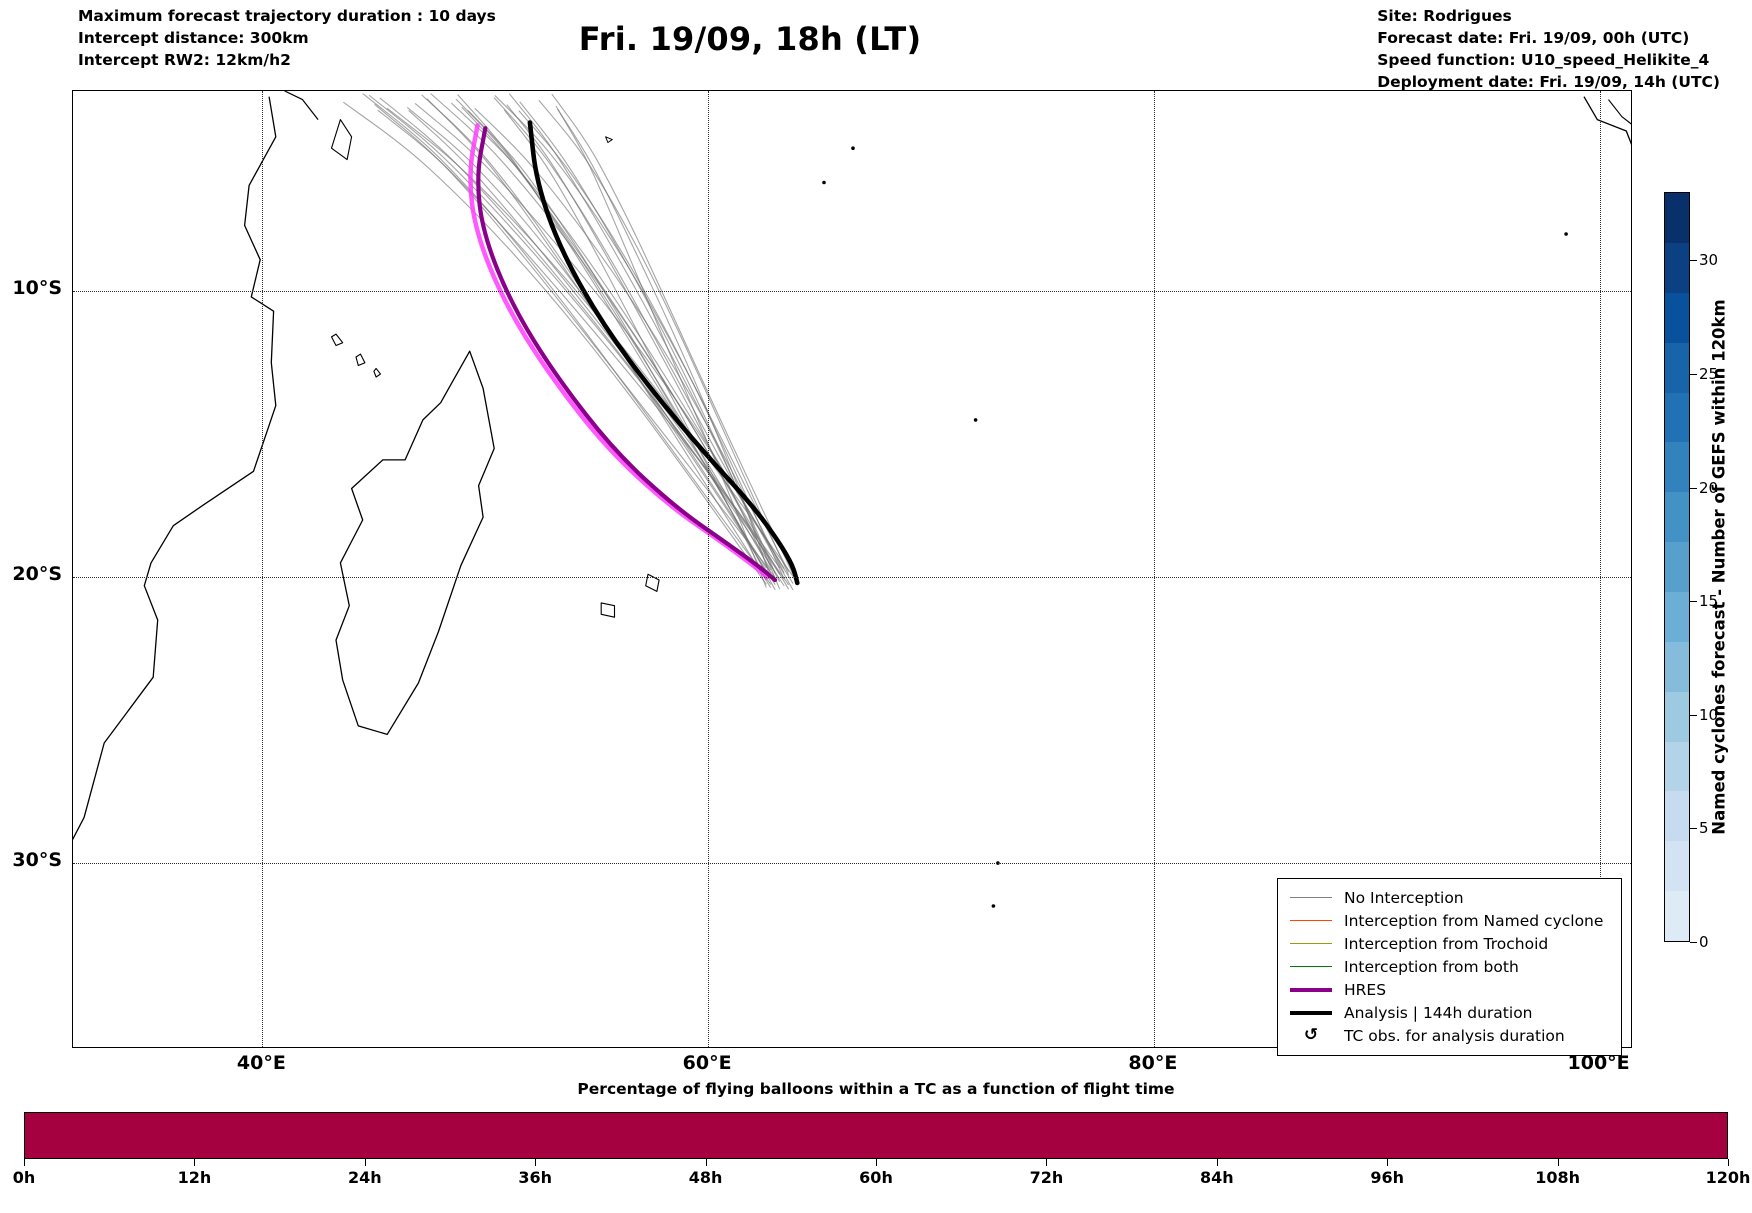 The image size is (1752, 1213). I want to click on tc-observation-icon: ↺, so click(1311, 1035).